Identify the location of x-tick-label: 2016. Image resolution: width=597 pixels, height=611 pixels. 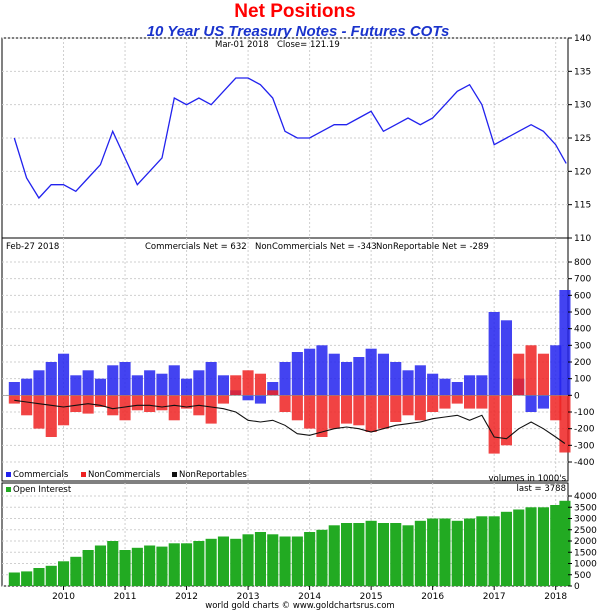
(432, 597).